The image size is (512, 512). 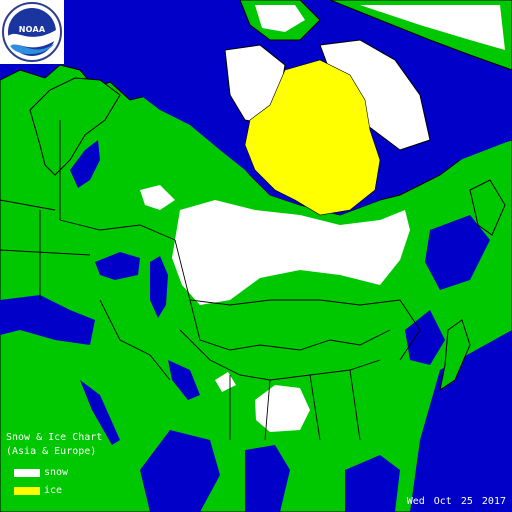 I want to click on snow-greenland, so click(x=280, y=18).